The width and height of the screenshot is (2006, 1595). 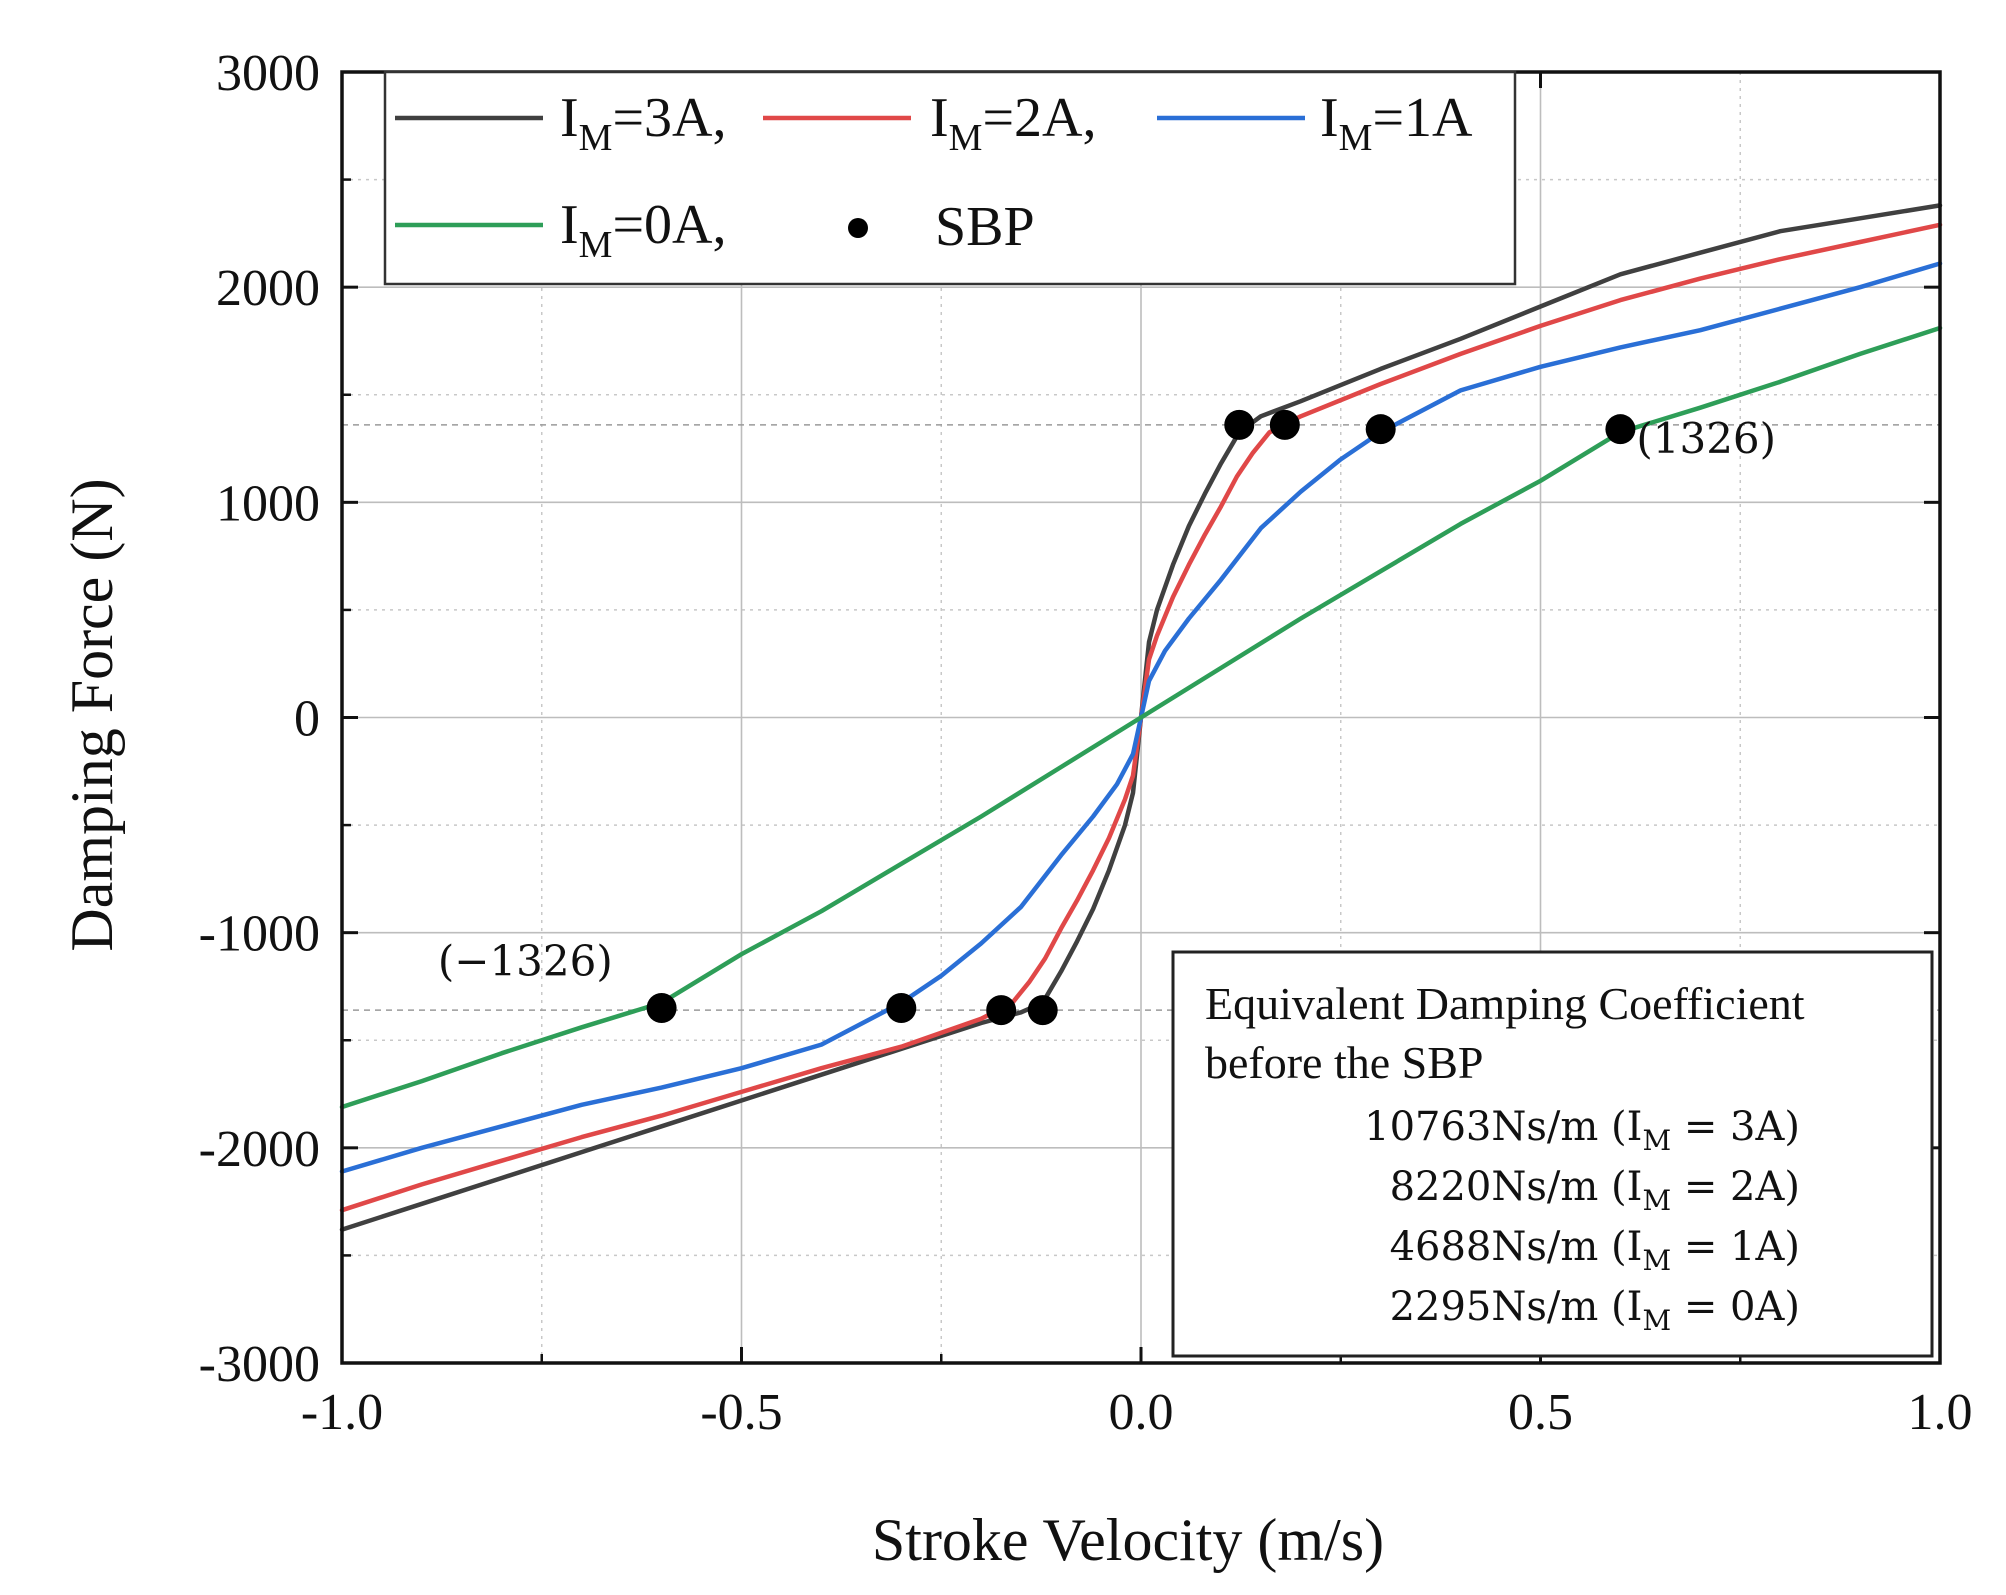 What do you see at coordinates (307, 719) in the screenshot?
I see `y-tick-label: 0` at bounding box center [307, 719].